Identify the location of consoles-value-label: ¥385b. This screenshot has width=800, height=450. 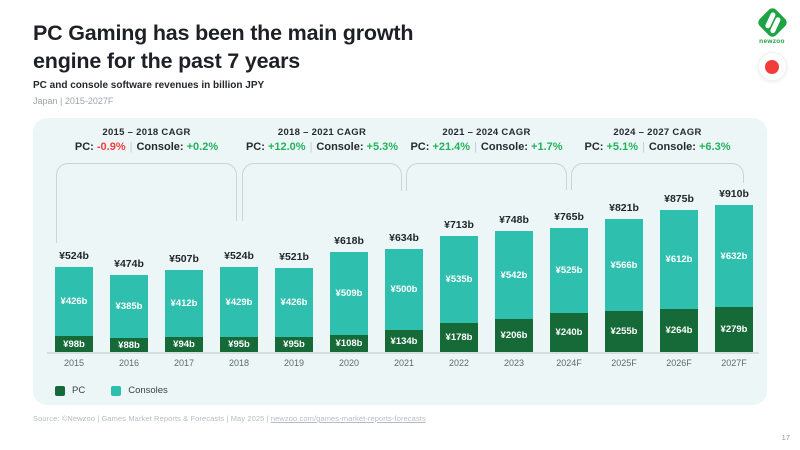
(129, 306).